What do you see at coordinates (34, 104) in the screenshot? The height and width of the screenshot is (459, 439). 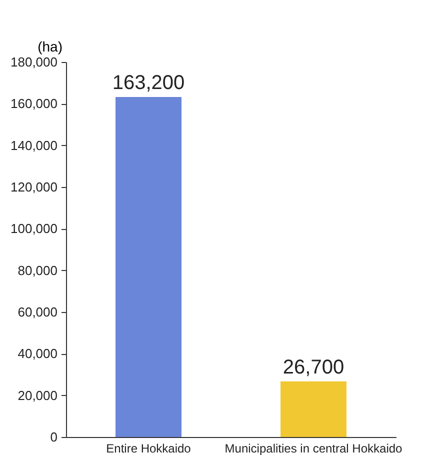 I see `y-tick-label: 160,000` at bounding box center [34, 104].